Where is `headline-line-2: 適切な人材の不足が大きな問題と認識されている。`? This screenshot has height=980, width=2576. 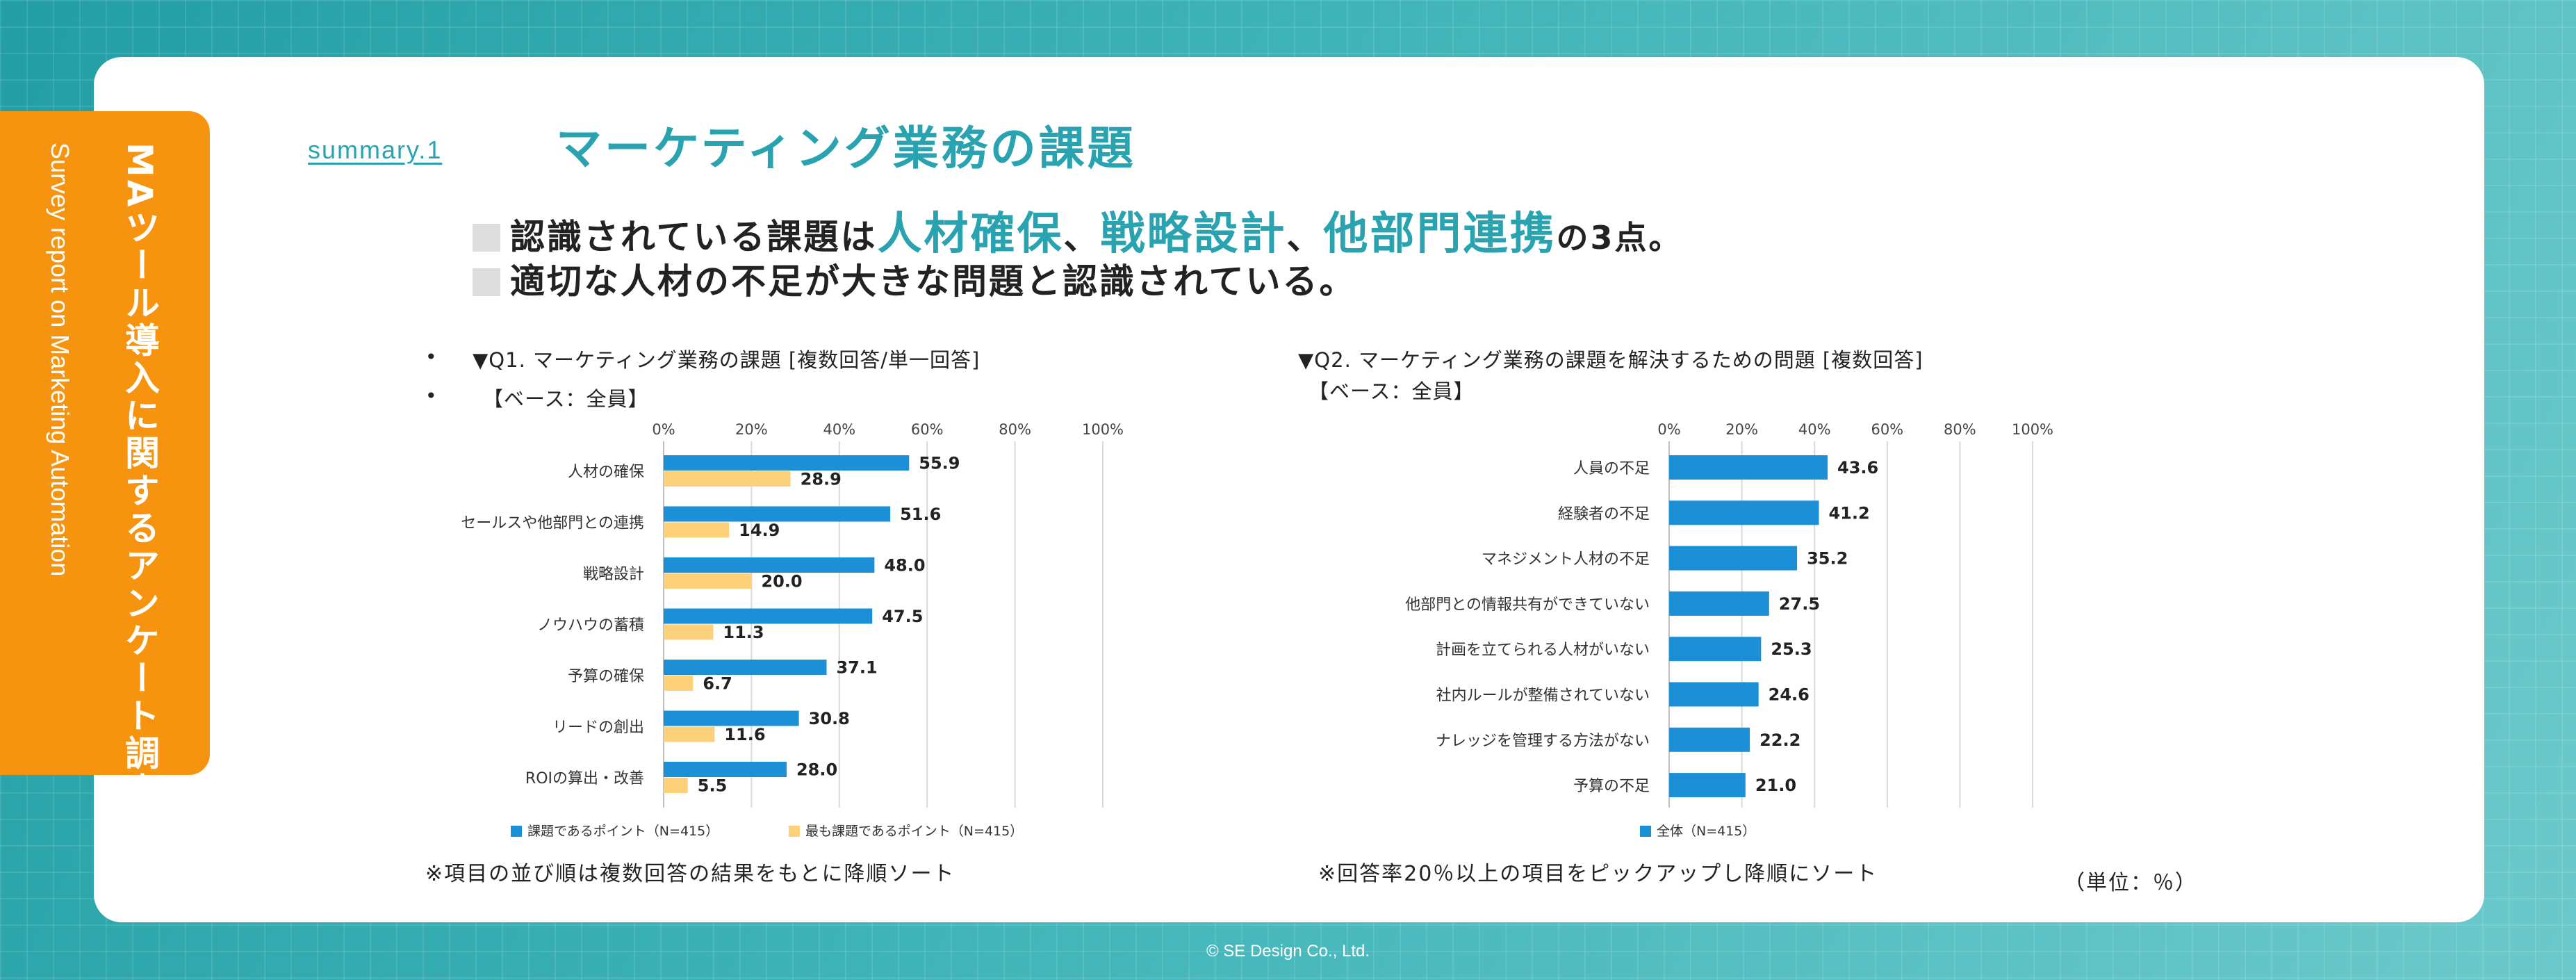
headline-line-2: 適切な人材の不足が大きな問題と認識されている。 is located at coordinates (914, 279).